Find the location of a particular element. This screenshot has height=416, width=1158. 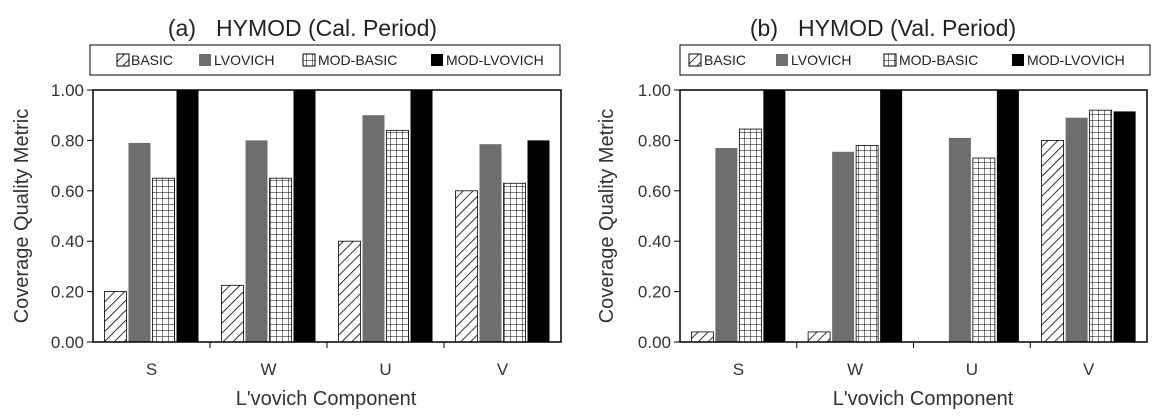

panel-a-xlabel: L'vovich Component is located at coordinates (326, 399).